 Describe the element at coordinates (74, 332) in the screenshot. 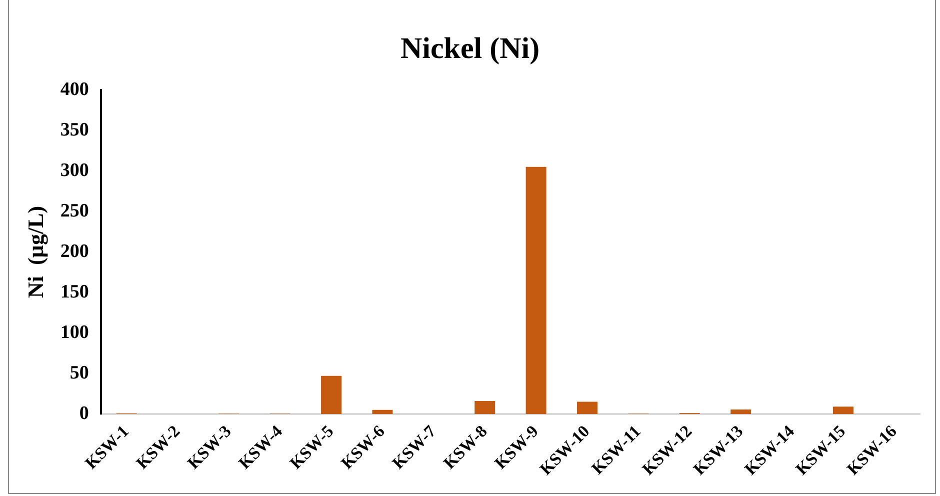

I see `y-tick-label: 100` at that location.